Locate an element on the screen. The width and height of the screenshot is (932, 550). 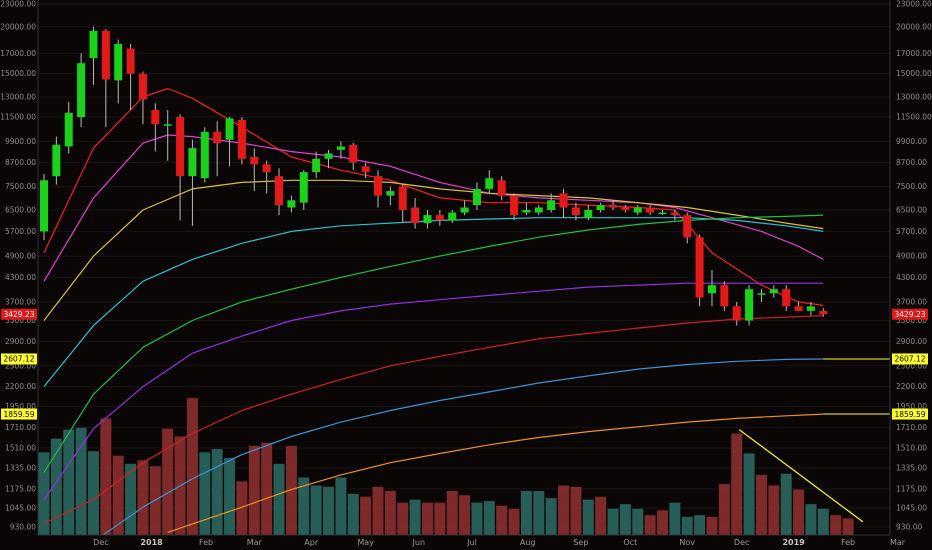
y-tick-left: 930.00 is located at coordinates (23, 527).